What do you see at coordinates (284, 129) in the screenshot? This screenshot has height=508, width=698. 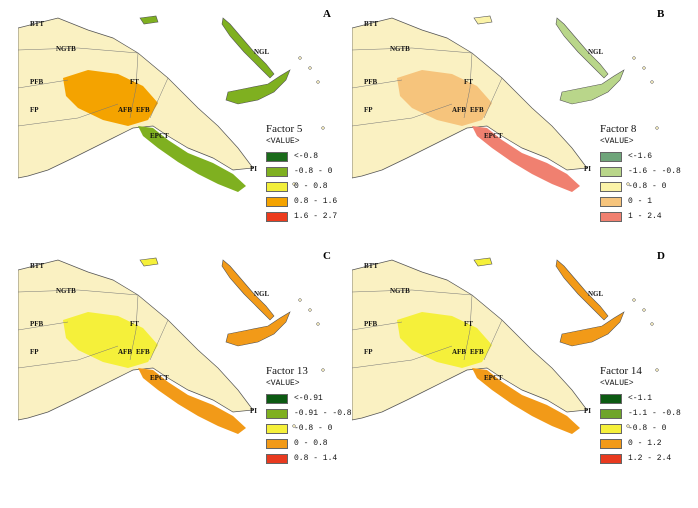 I see `legend-title: Factor 5` at bounding box center [284, 129].